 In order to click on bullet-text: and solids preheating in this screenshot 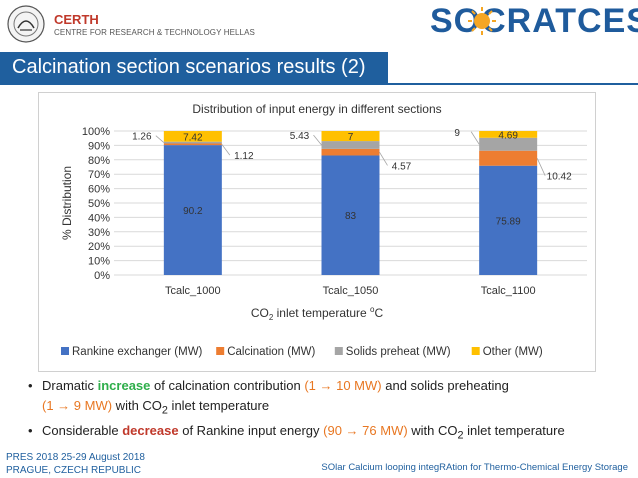, I will do `click(445, 385)`.